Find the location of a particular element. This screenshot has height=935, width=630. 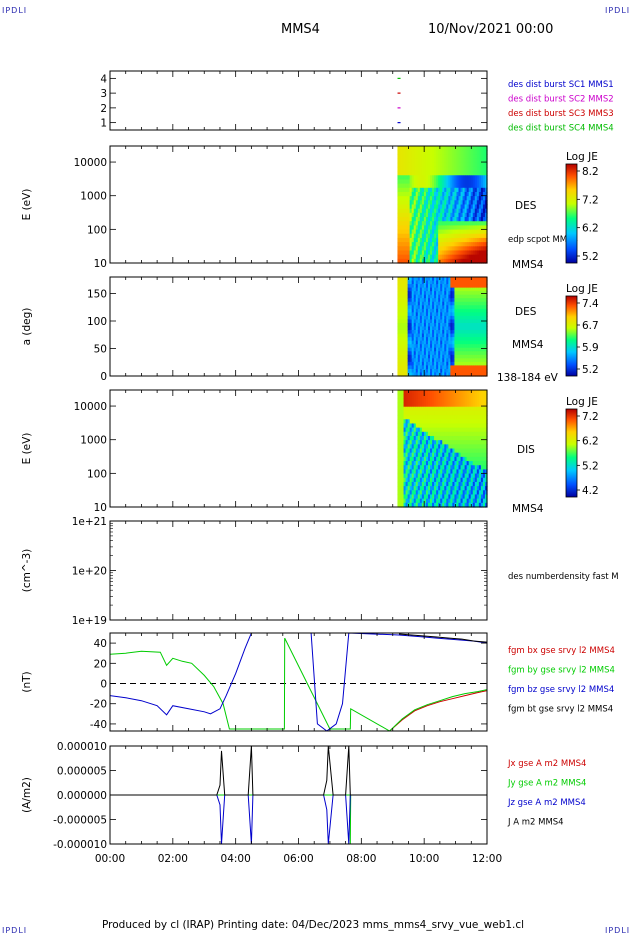

b-legend-entry: fgm by gse srvy l2 MMS4 is located at coordinates (561, 671).